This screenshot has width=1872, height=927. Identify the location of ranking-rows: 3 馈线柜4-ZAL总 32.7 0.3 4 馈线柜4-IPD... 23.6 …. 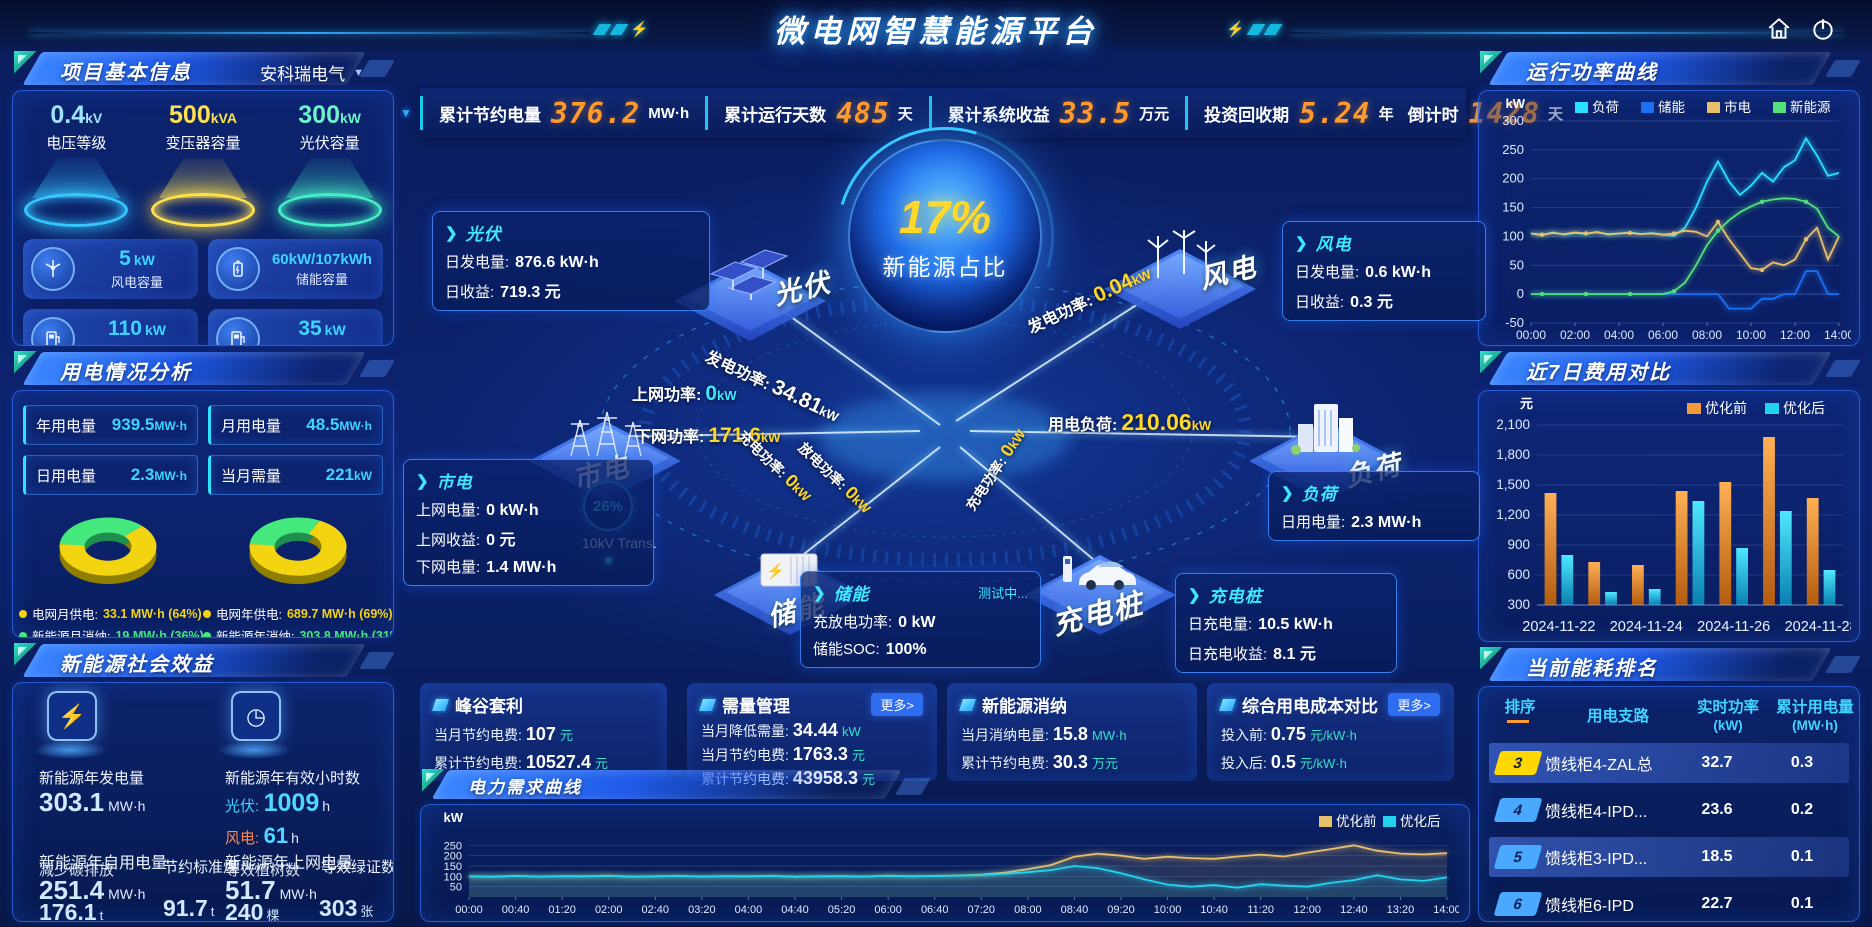
(1669, 830).